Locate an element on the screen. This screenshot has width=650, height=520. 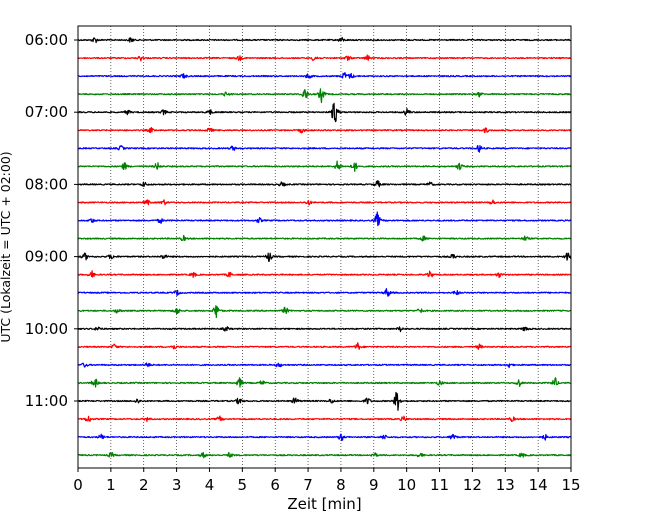
y-tick-label: 06:00 is located at coordinates (46, 40).